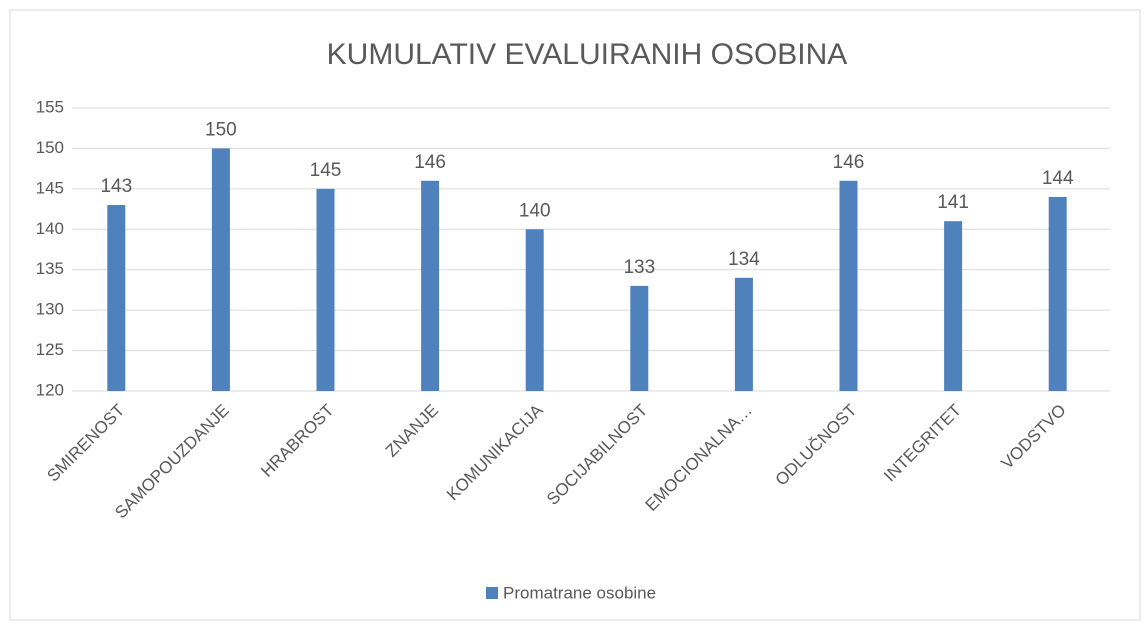 This screenshot has width=1147, height=627. What do you see at coordinates (953, 202) in the screenshot?
I see `data-label: 141` at bounding box center [953, 202].